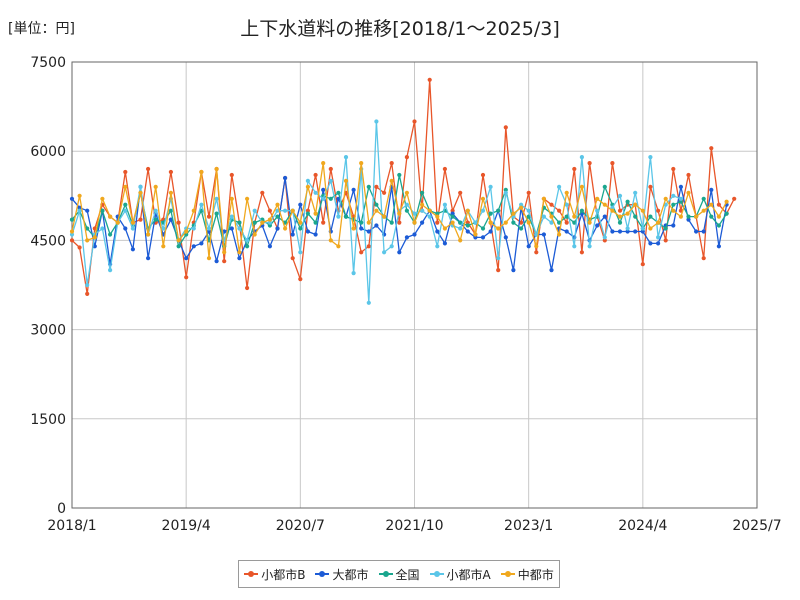  Describe the element at coordinates (535, 574) in the screenshot. I see `legend-label: 中都市` at that location.